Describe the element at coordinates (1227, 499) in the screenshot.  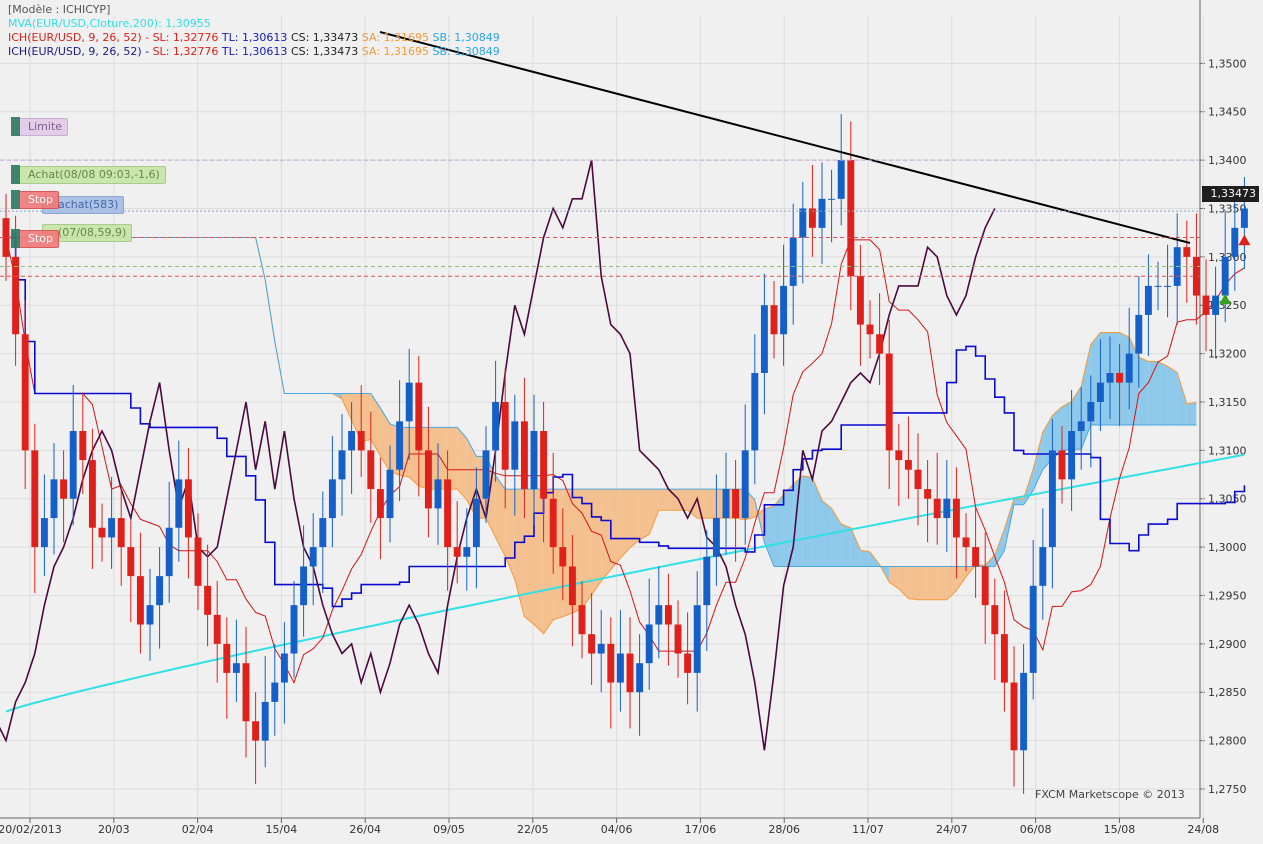
I see `y-tick-label: 1,3050` at that location.